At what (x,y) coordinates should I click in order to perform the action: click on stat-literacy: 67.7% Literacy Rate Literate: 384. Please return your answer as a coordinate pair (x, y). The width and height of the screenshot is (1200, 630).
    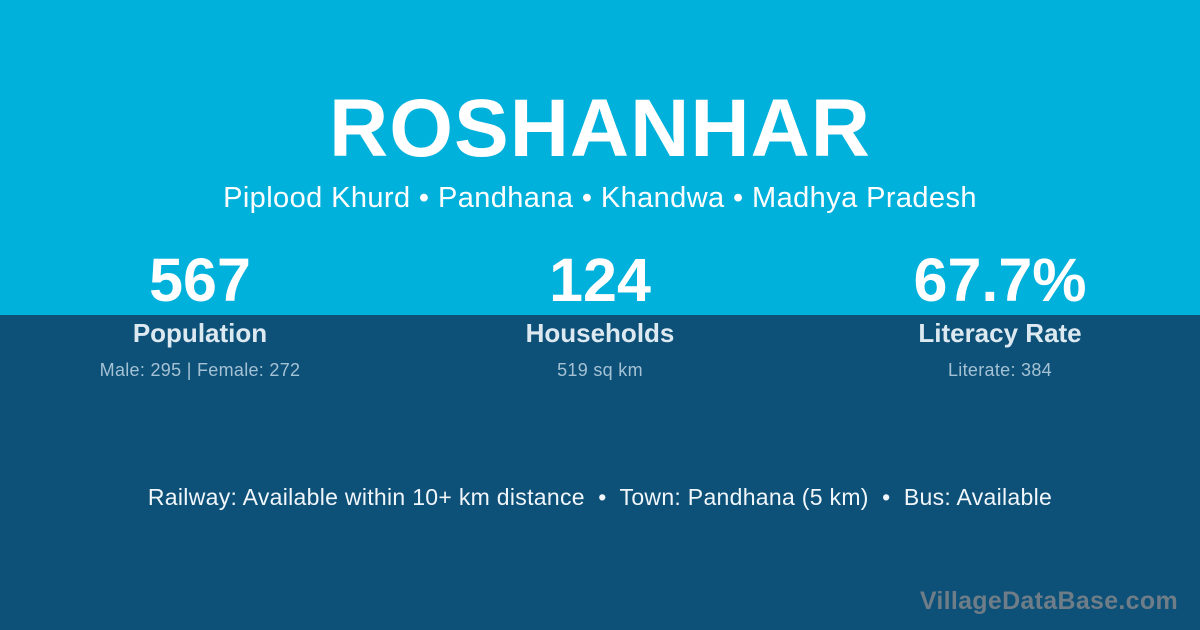
    Looking at the image, I should click on (1000, 315).